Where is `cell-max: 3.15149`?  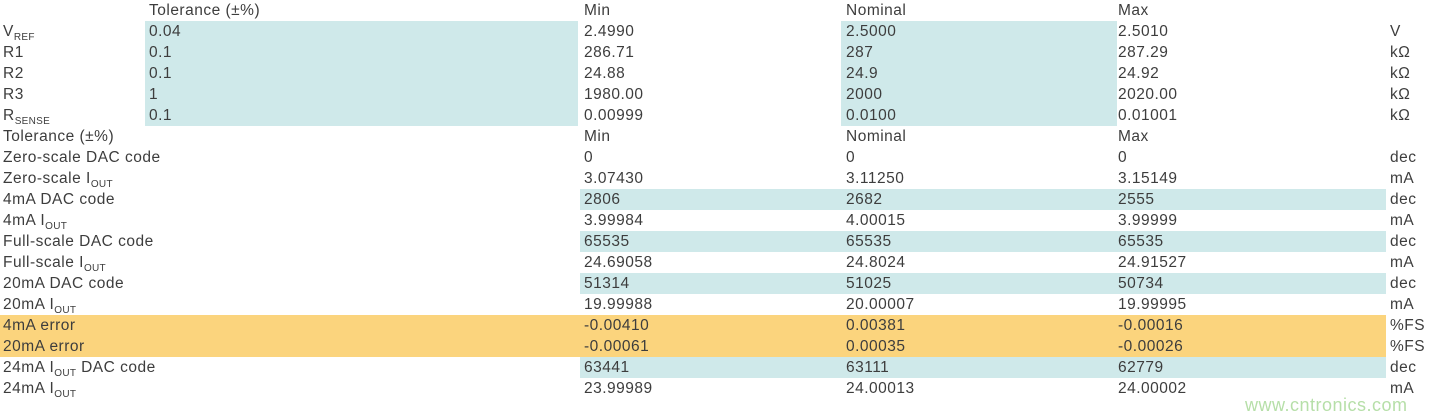
cell-max: 3.15149 is located at coordinates (1148, 178).